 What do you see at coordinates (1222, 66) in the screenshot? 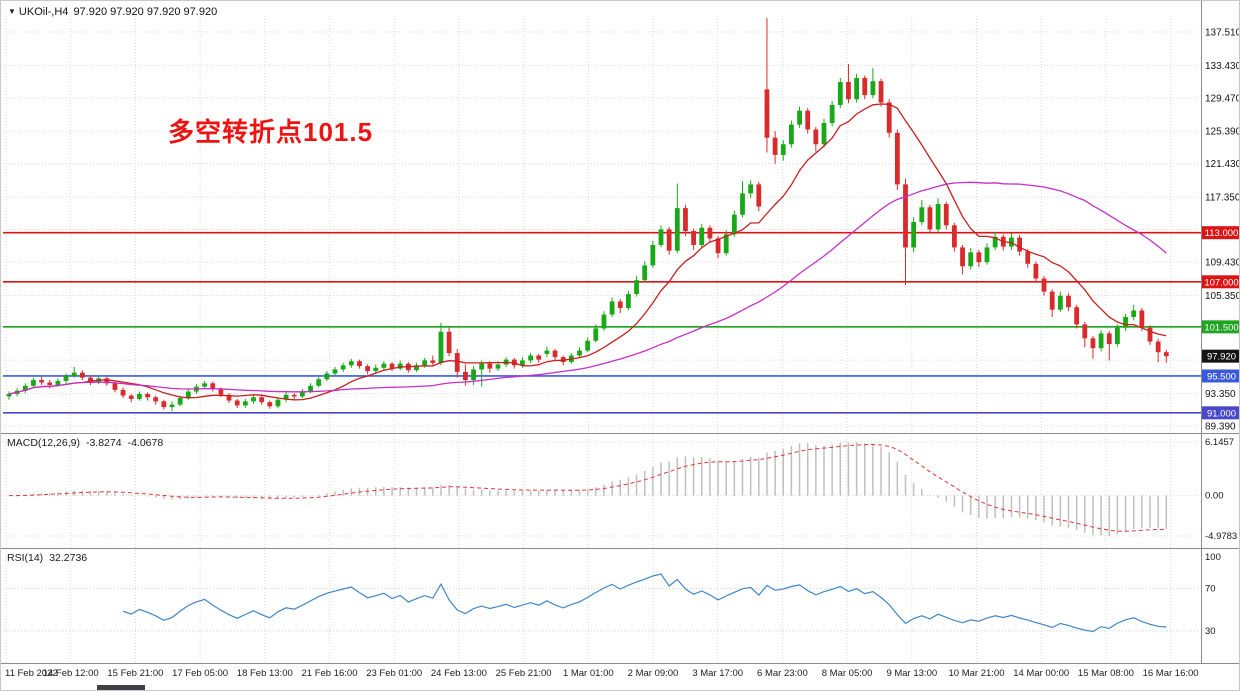
I see `y-axis-label: 133.430` at bounding box center [1222, 66].